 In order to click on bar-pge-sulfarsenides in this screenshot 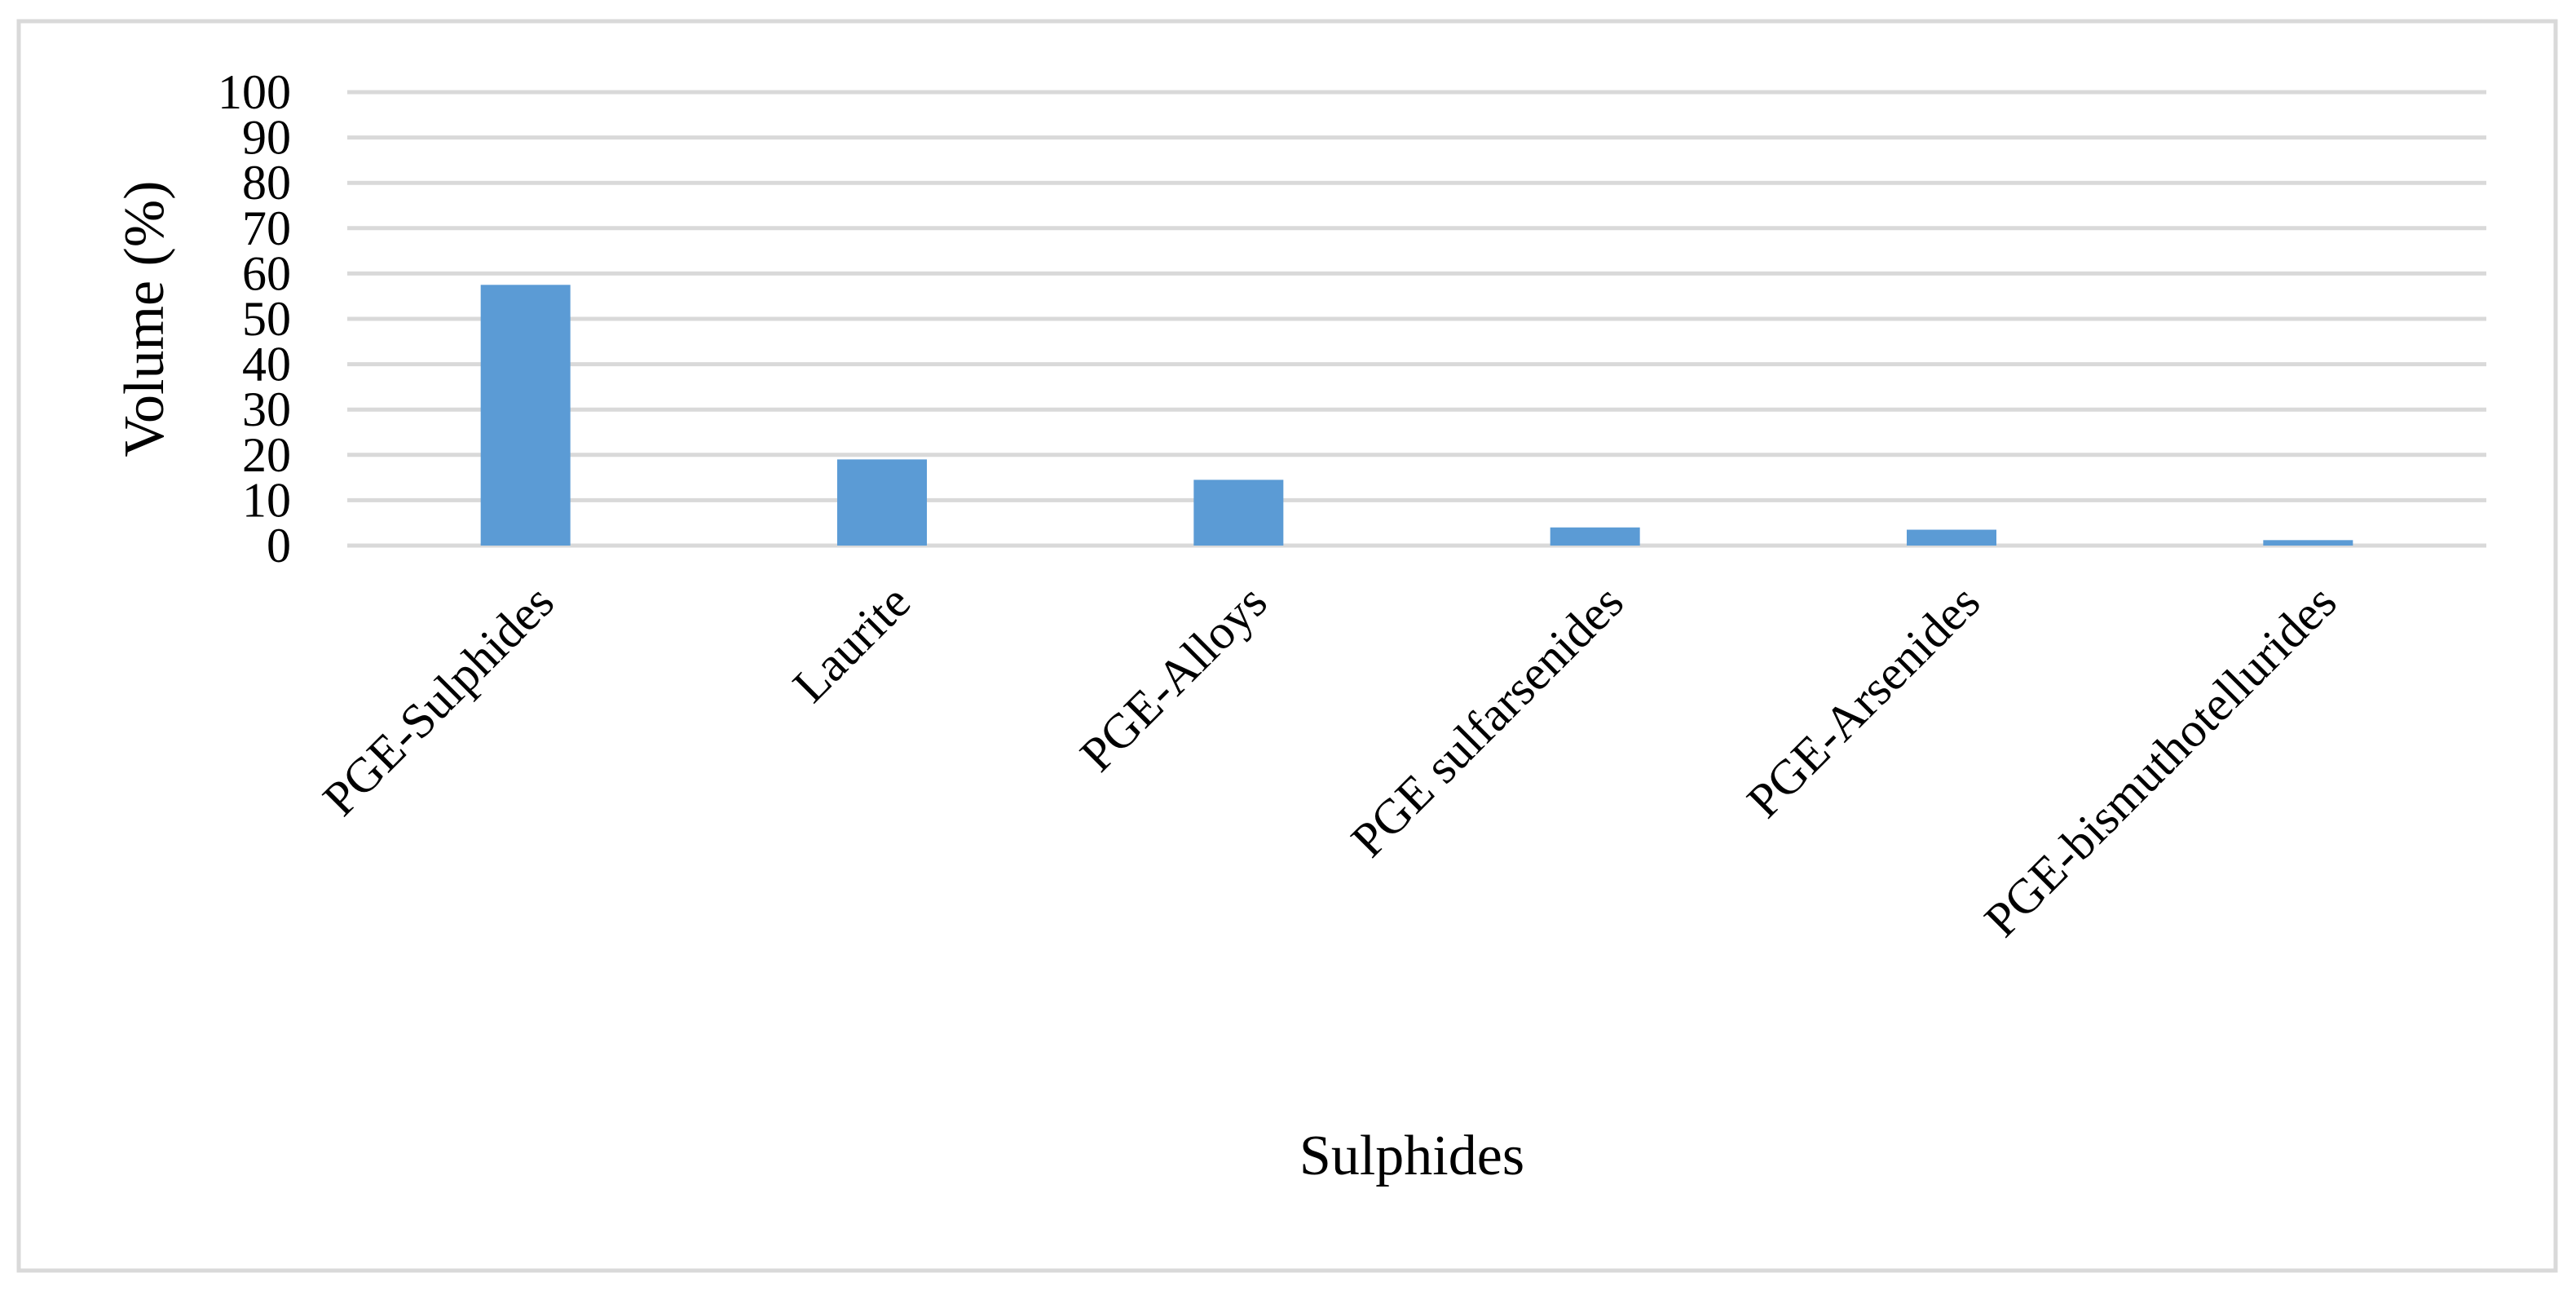, I will do `click(1595, 537)`.